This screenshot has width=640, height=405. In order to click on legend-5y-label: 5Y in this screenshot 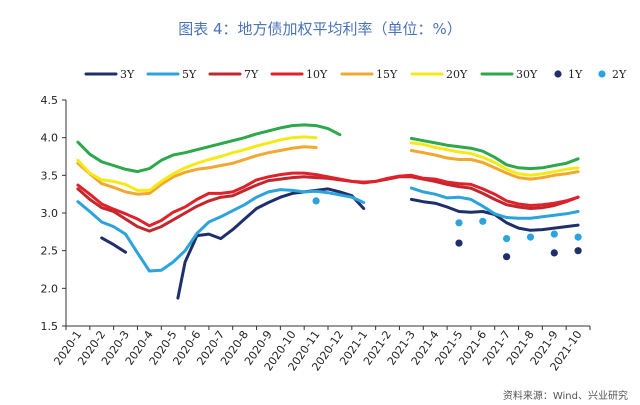, I will do `click(189, 74)`.